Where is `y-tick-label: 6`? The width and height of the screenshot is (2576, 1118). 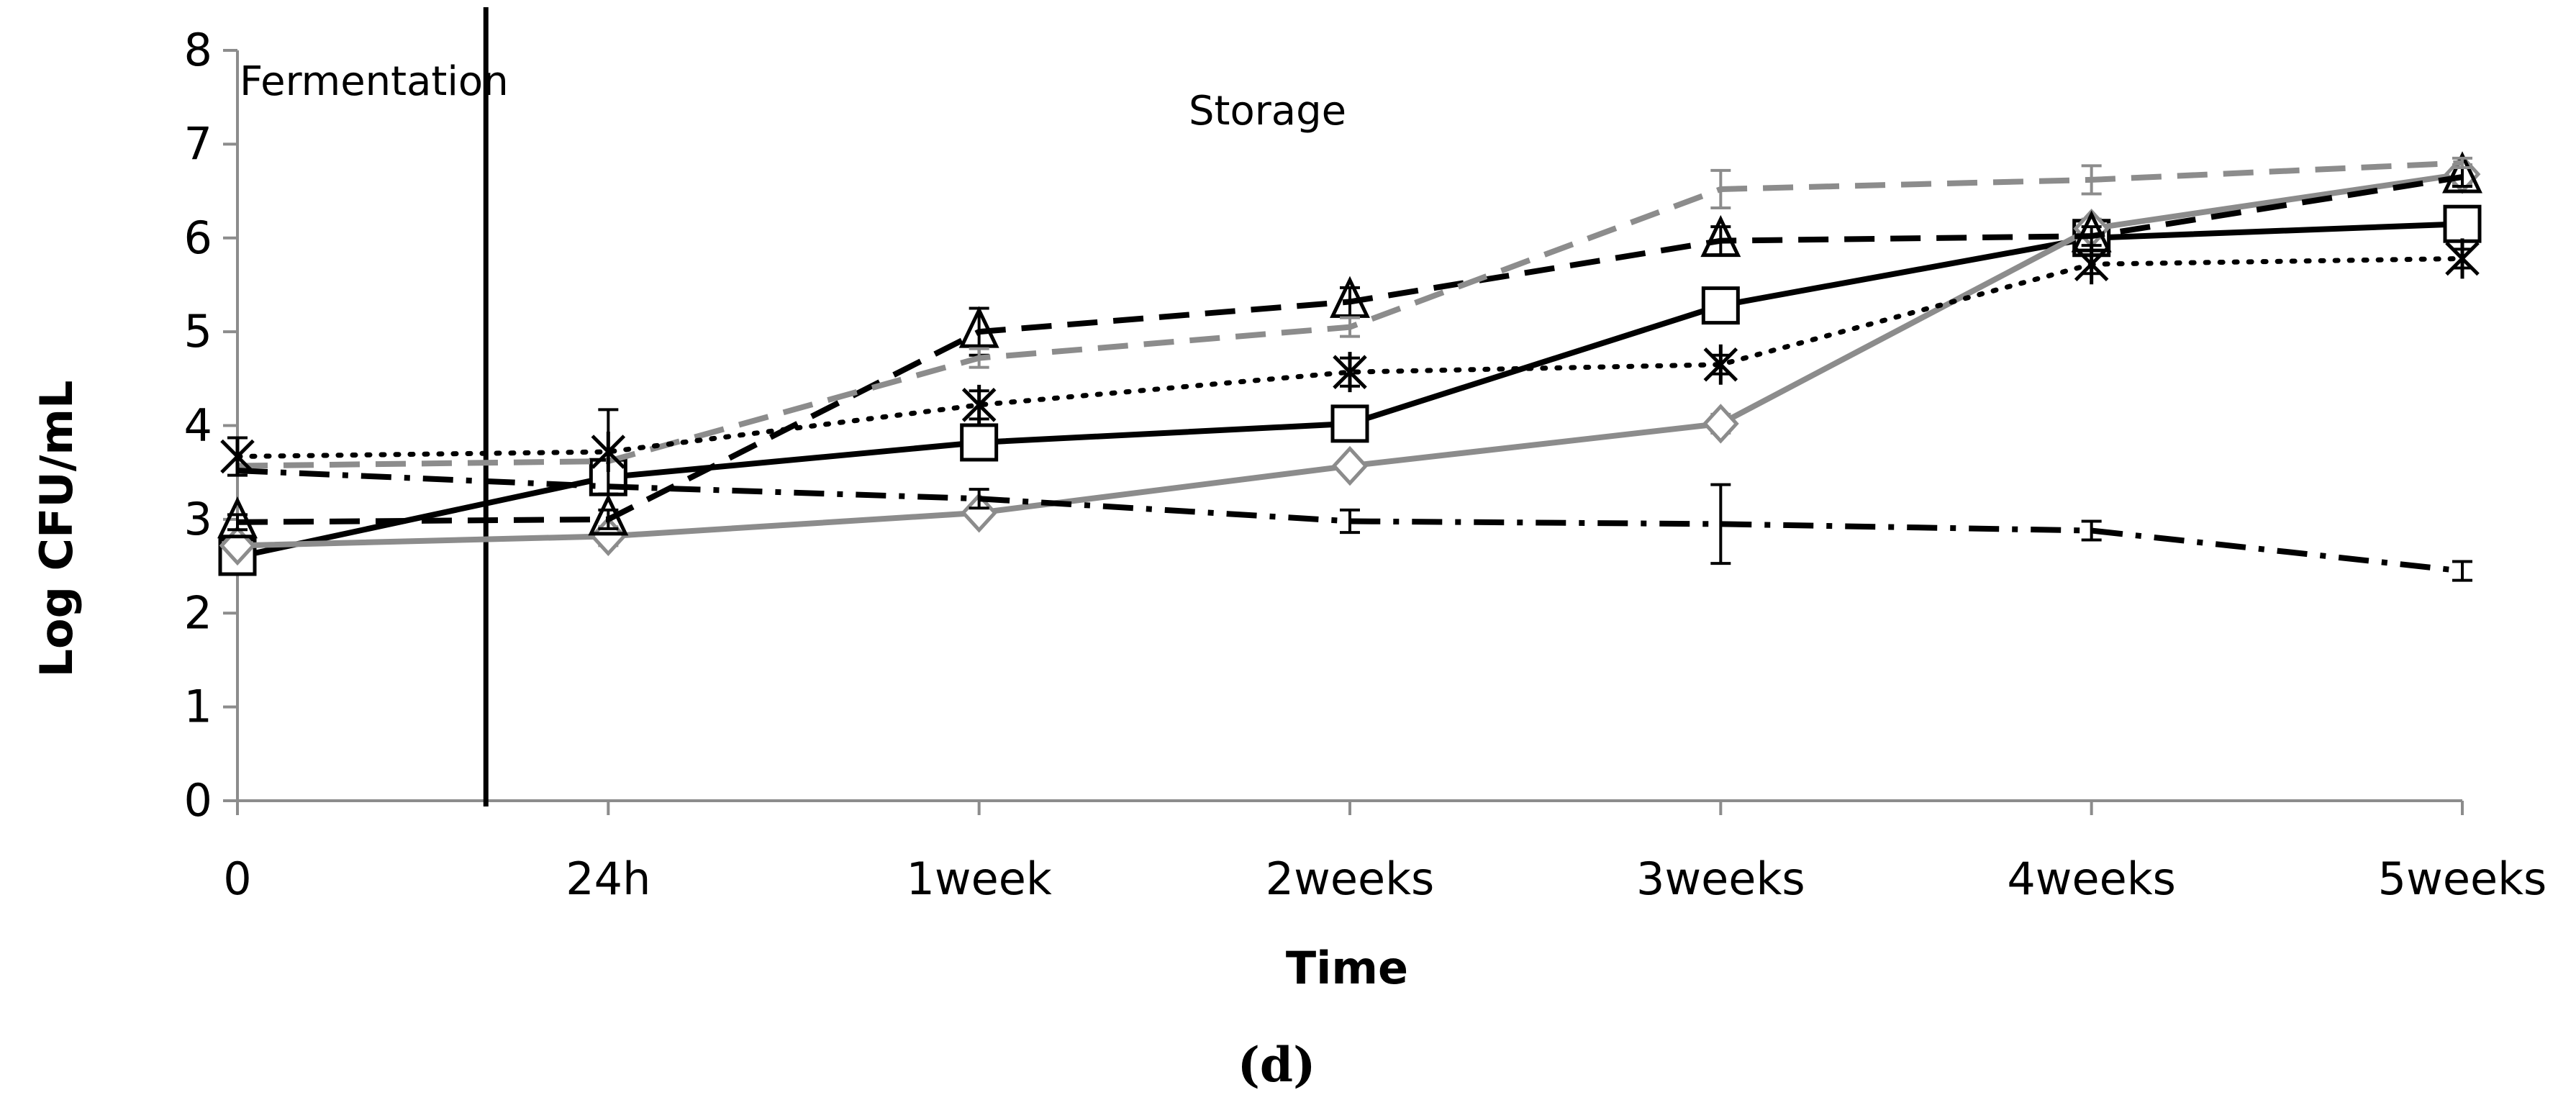
y-tick-label: 6 is located at coordinates (198, 238).